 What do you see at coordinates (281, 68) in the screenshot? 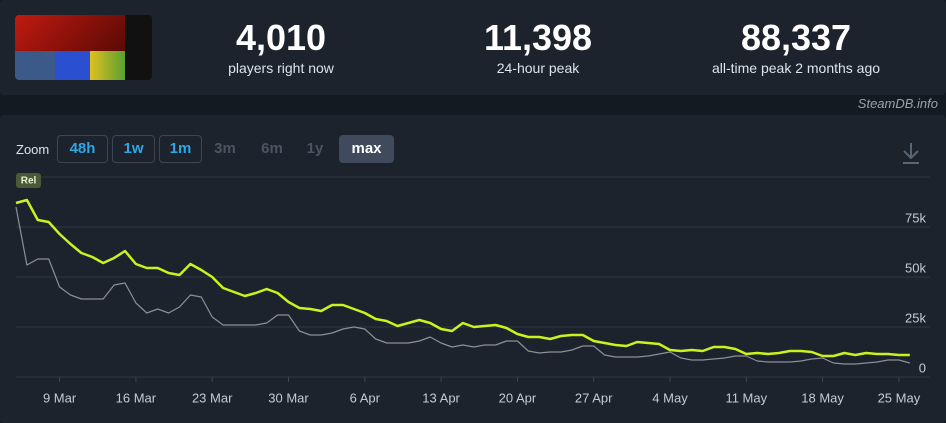
I see `stat-label: players right now` at bounding box center [281, 68].